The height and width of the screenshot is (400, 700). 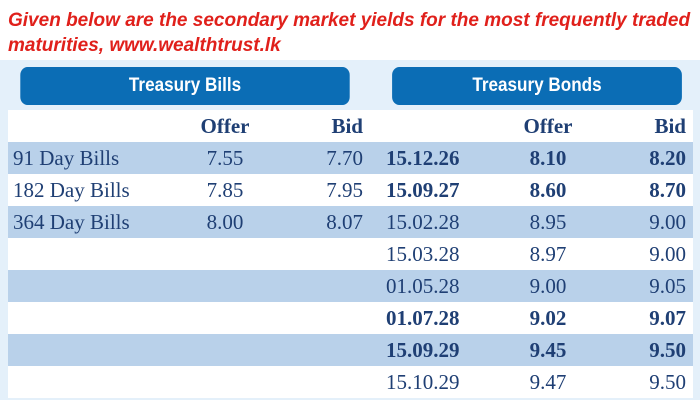 I want to click on bill-offer: 7.55, so click(x=225, y=158).